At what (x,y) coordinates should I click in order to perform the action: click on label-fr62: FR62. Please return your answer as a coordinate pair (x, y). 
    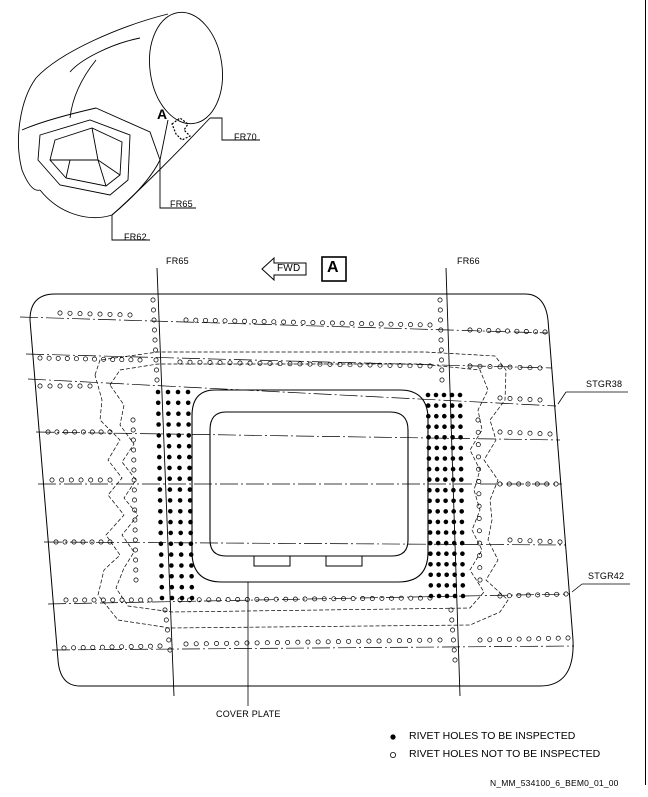
    Looking at the image, I should click on (135, 237).